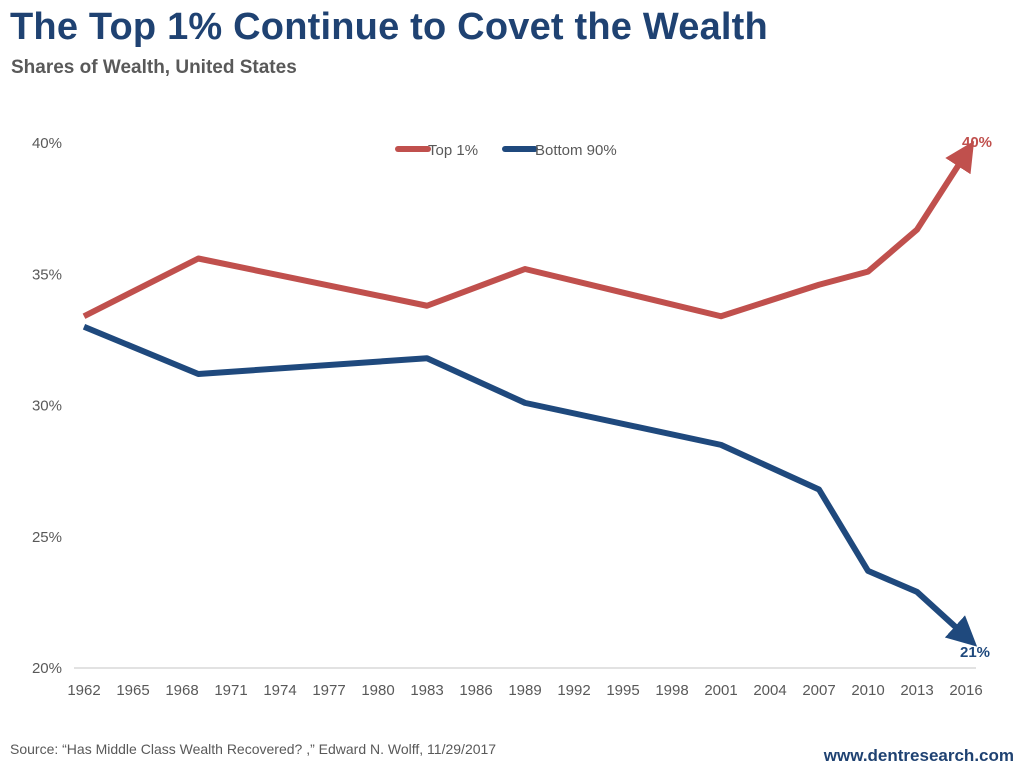  Describe the element at coordinates (279, 690) in the screenshot. I see `x-tick-label: 1974` at that location.